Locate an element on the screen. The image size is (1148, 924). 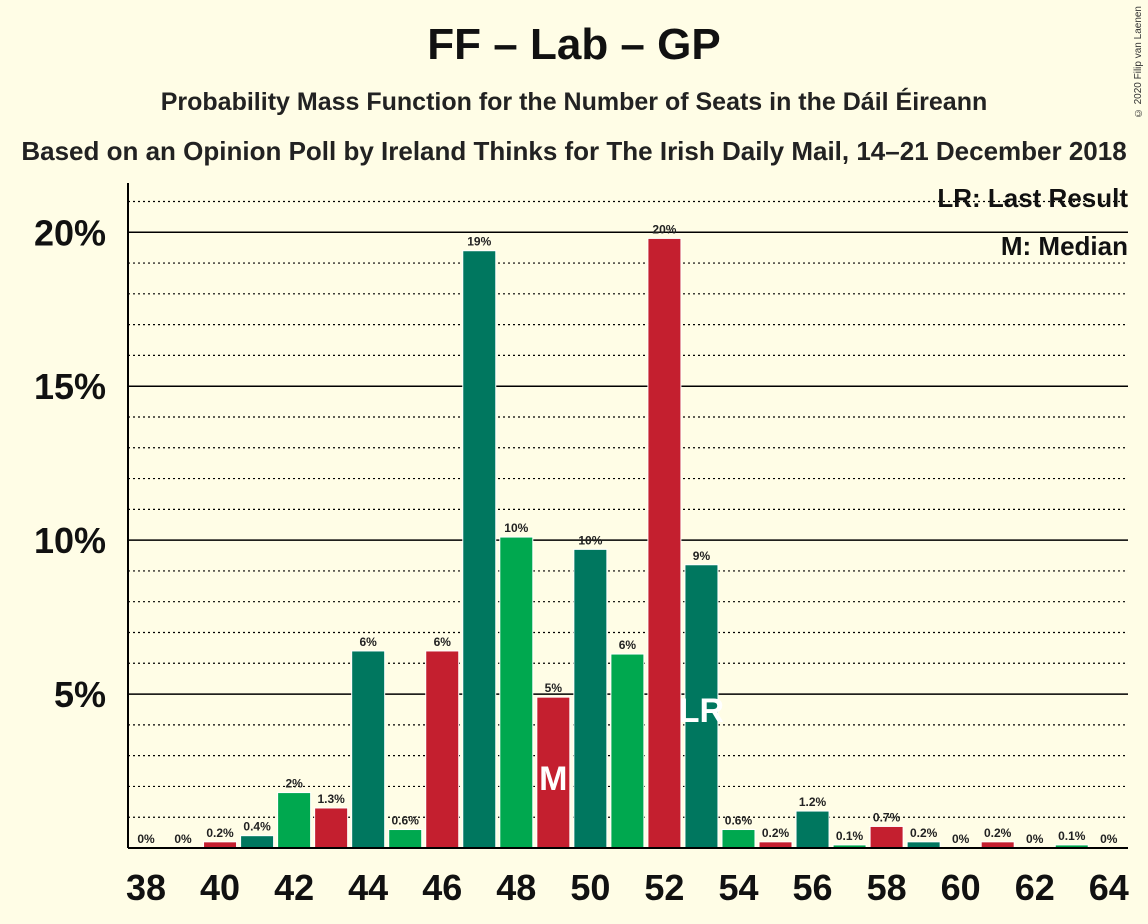
data-label: 5% is located at coordinates (554, 688).